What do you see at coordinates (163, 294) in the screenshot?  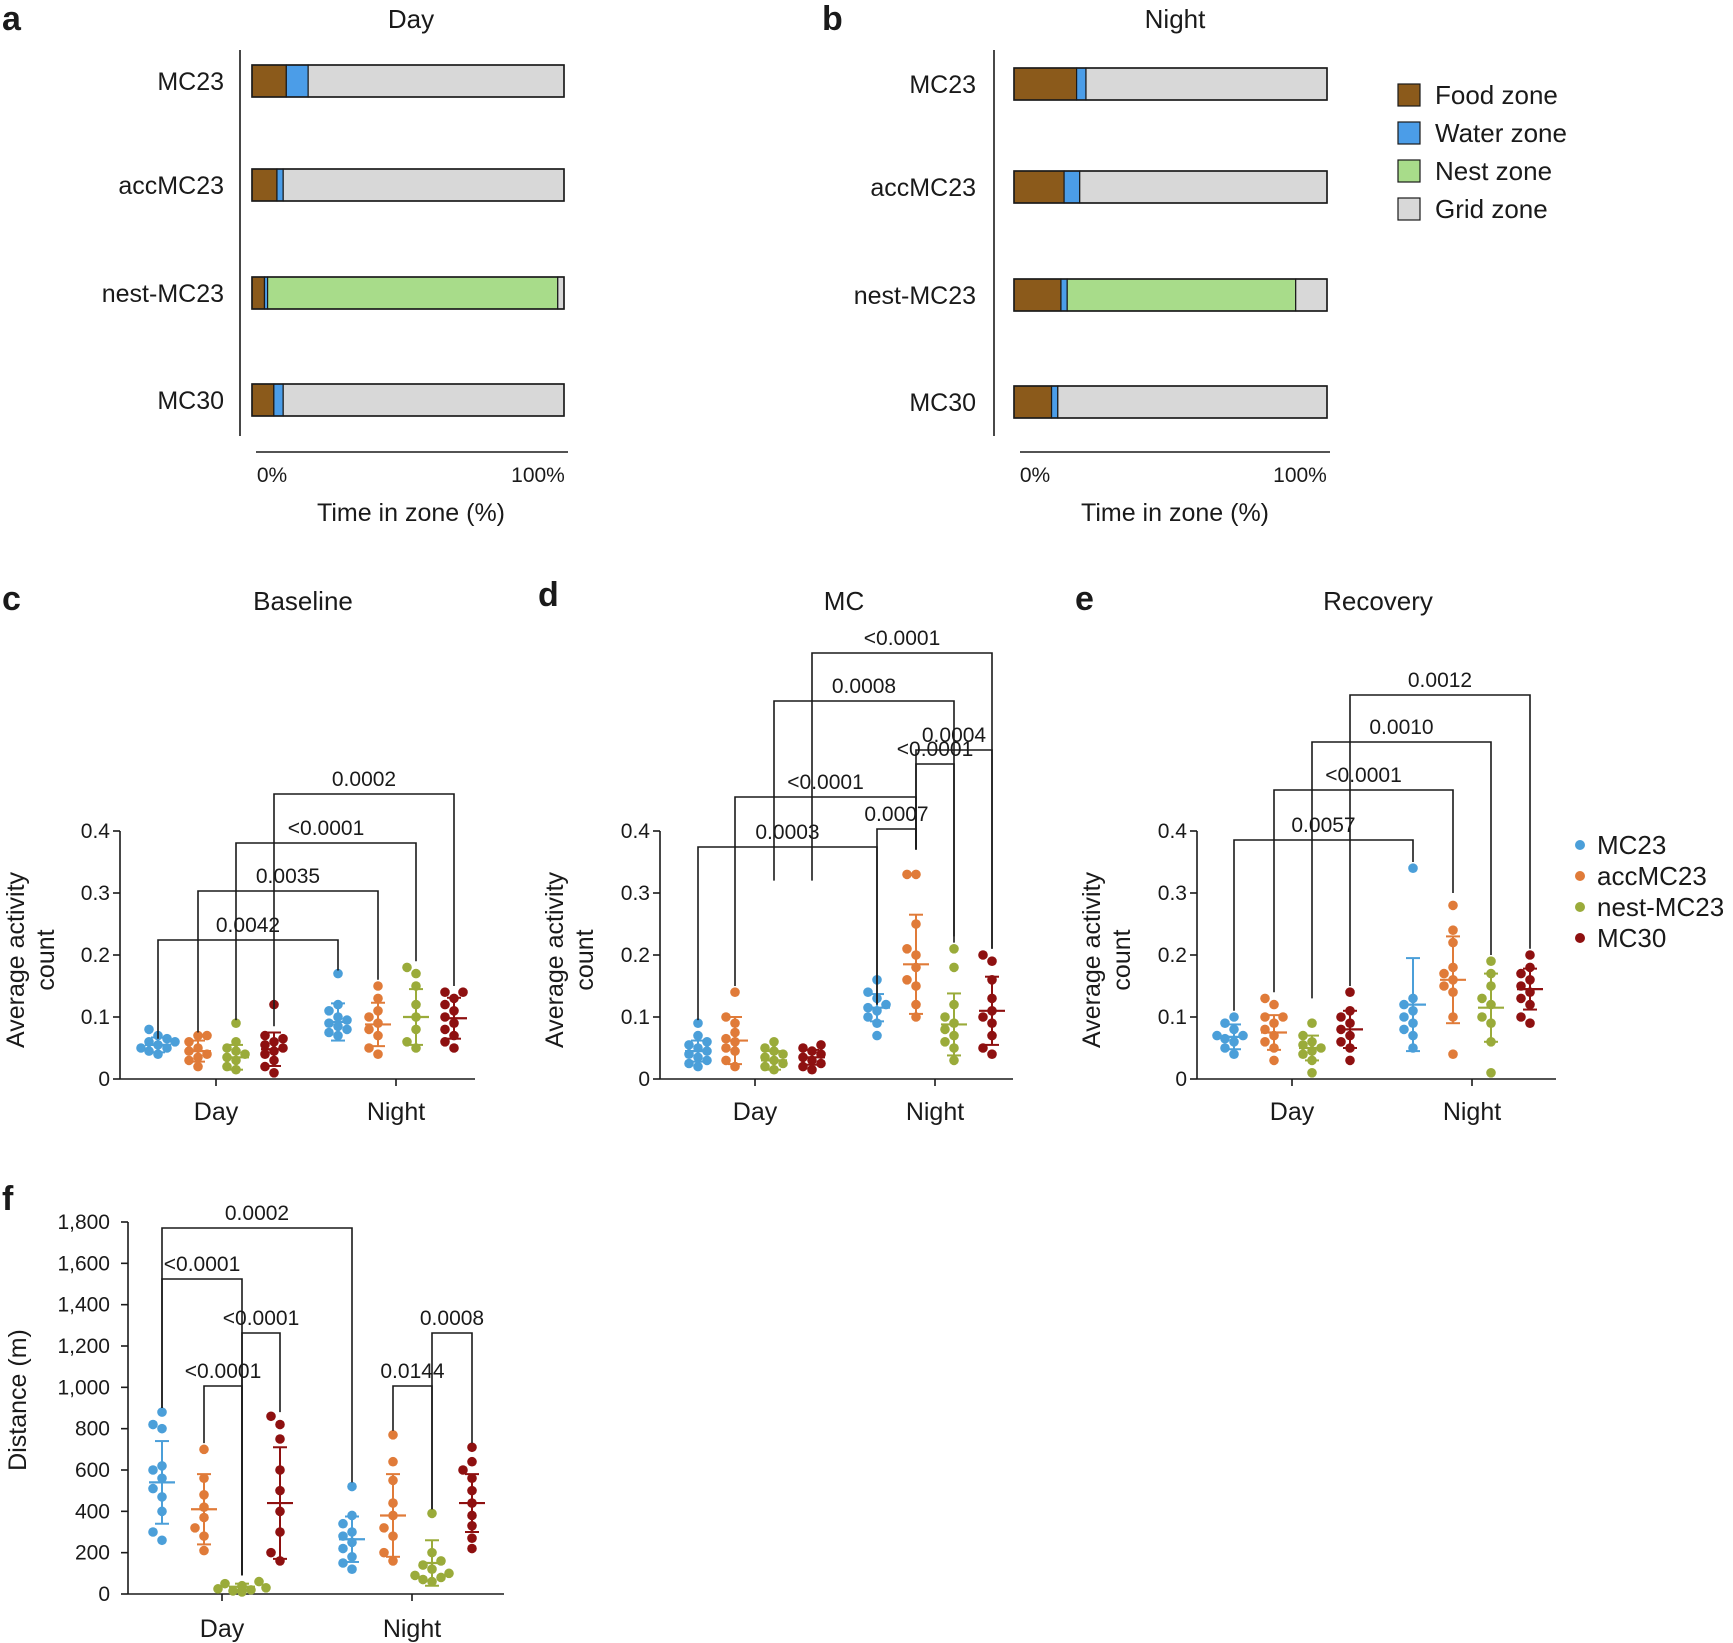 I see `panel-a-label-nest-mc23: nest-MC23` at bounding box center [163, 294].